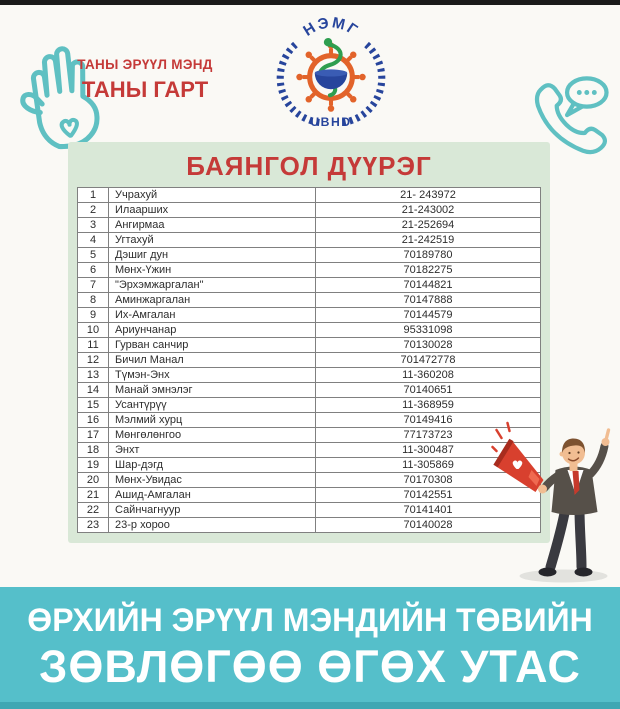 The width and height of the screenshot is (620, 709). I want to click on table-row: 2 Илаарших 21-243002, so click(309, 210).